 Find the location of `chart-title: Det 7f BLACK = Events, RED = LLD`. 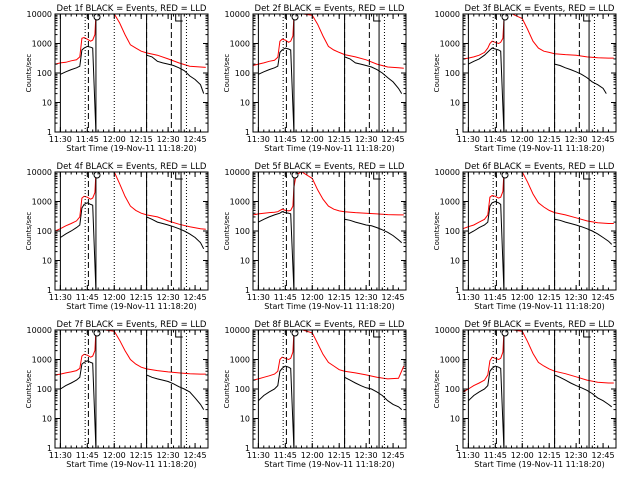

chart-title: Det 7f BLACK = Events, RED = LLD is located at coordinates (132, 325).